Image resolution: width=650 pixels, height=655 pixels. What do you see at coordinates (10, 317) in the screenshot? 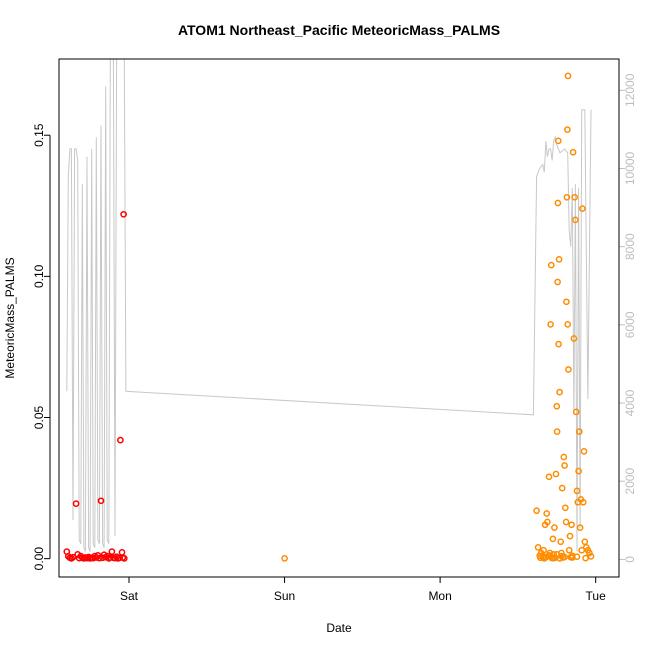
I see `y-axis-label: MeteoricMass_PALMS` at bounding box center [10, 317].